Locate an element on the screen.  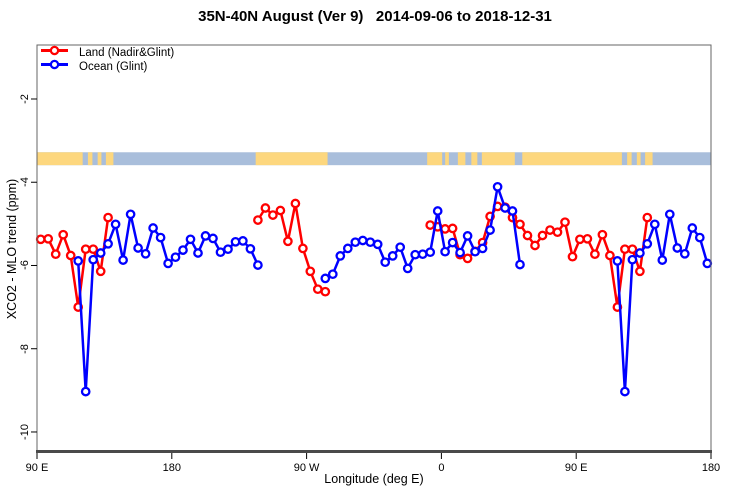
legend-label-ocean: Ocean (Glint) is located at coordinates (113, 67).